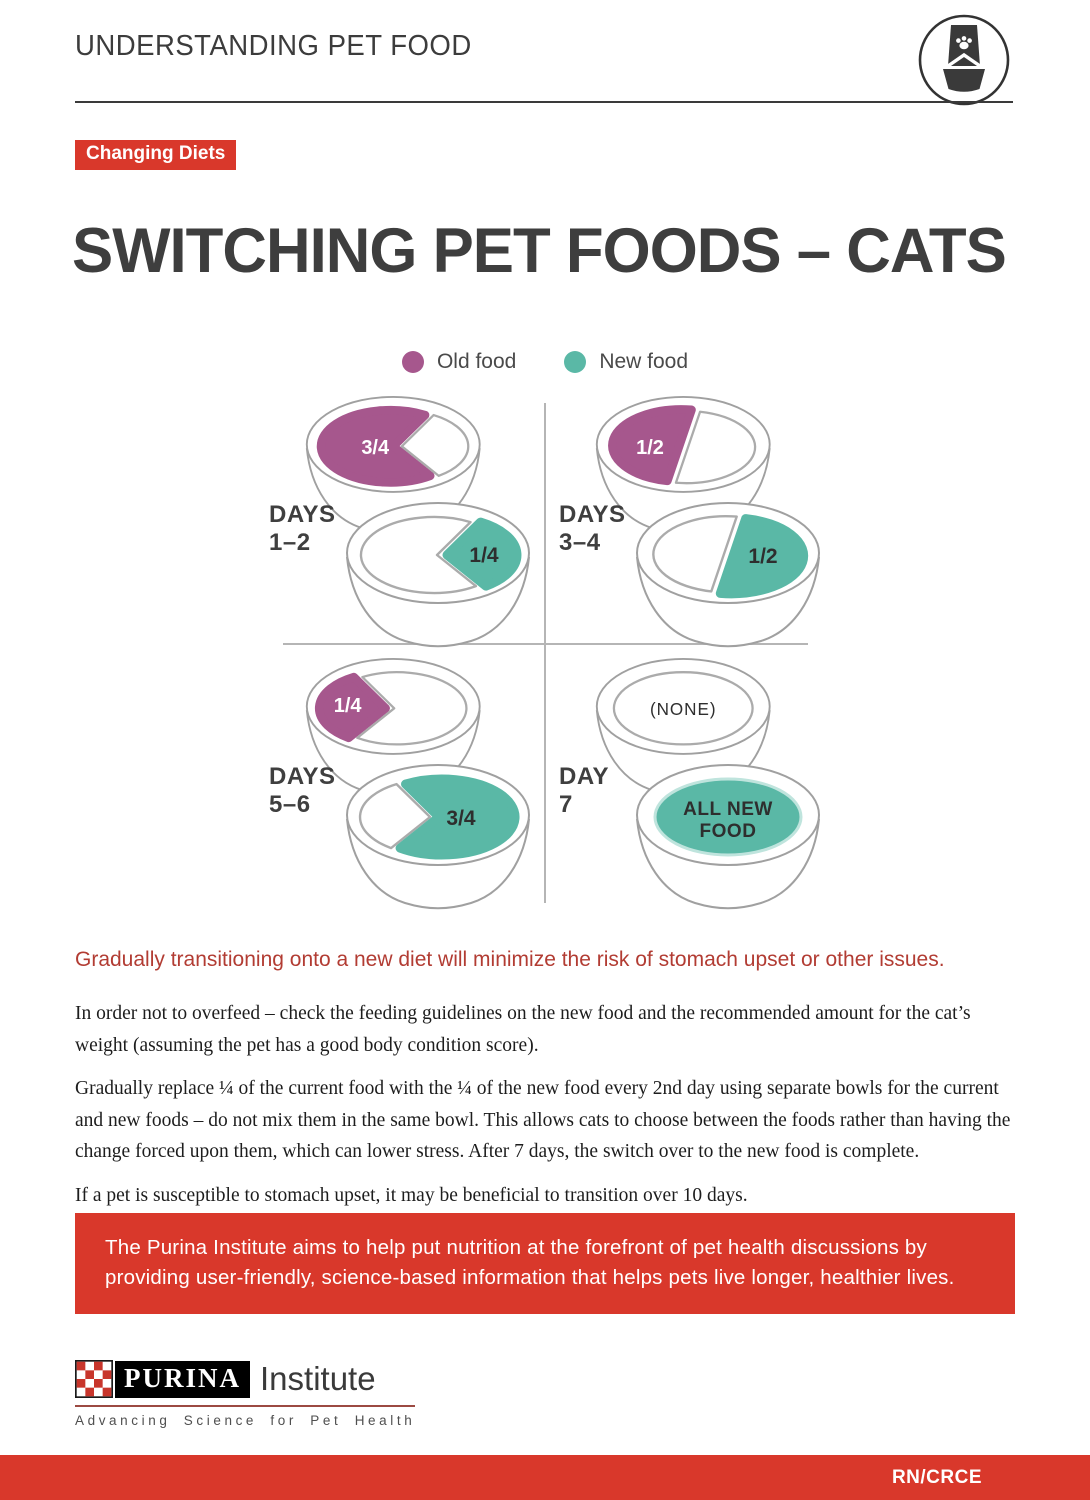 The width and height of the screenshot is (1090, 1500). I want to click on legend-old-food: Old food, so click(459, 362).